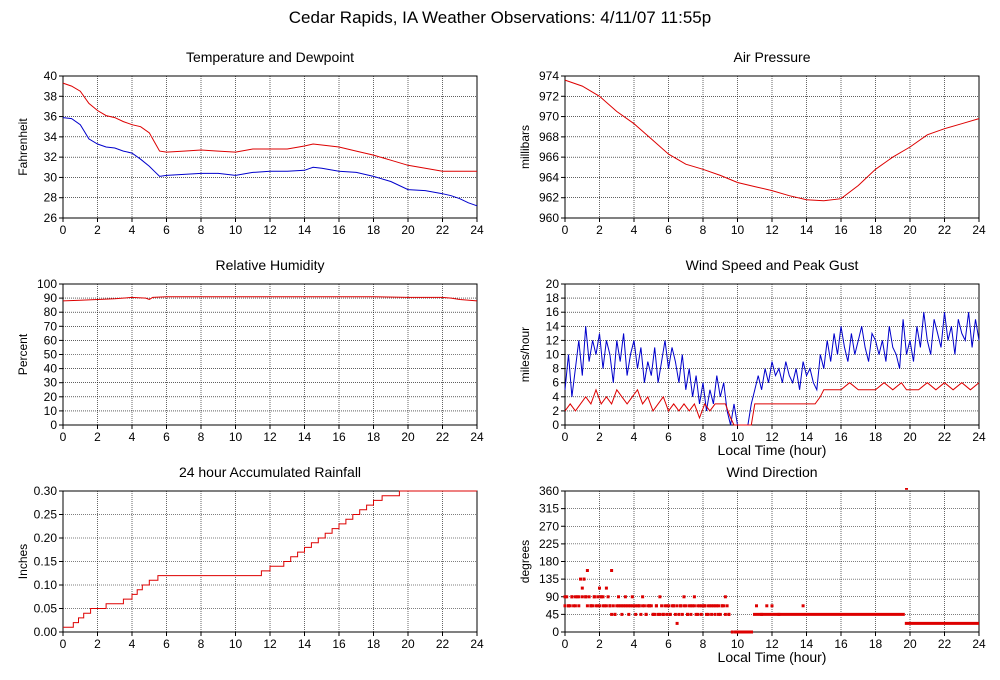  What do you see at coordinates (51, 326) in the screenshot?
I see `y-tick-label: 70` at bounding box center [51, 326].